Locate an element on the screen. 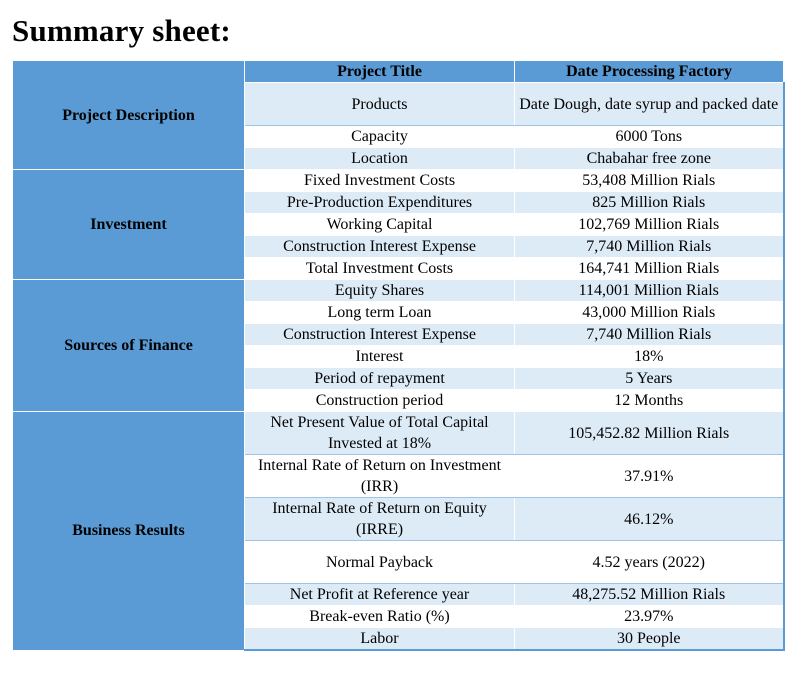 The width and height of the screenshot is (795, 683). row-value: 48,275.52 Million Rials is located at coordinates (649, 594).